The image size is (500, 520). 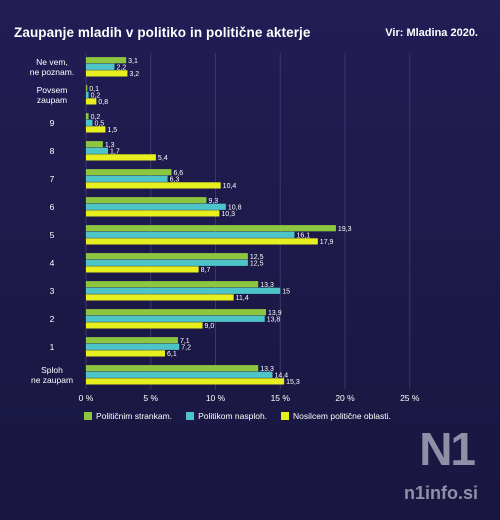 What do you see at coordinates (94, 89) in the screenshot?
I see `data-label: 0,1` at bounding box center [94, 89].